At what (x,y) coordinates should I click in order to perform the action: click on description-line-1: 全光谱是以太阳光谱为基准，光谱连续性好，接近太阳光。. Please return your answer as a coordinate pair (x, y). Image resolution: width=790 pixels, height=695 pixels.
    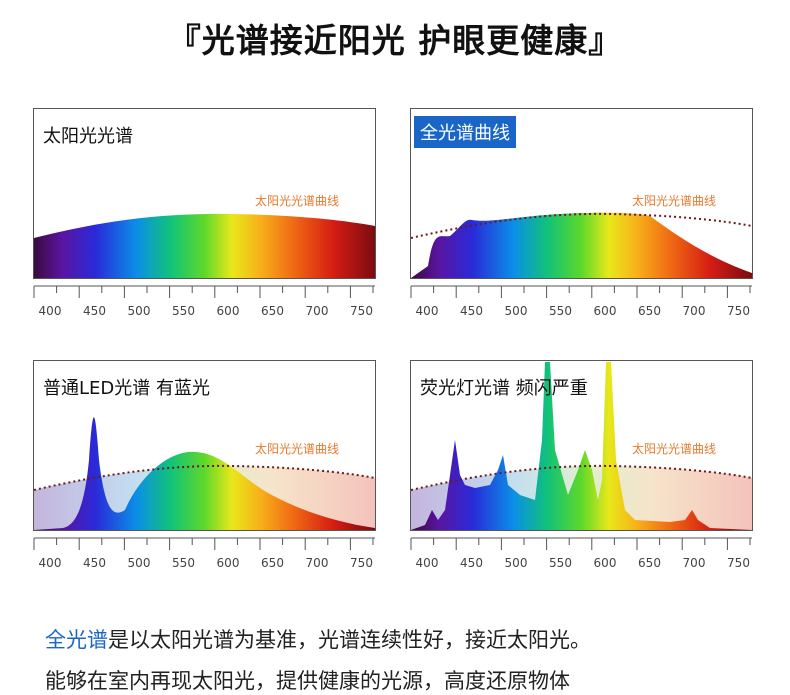
    Looking at the image, I should click on (318, 639).